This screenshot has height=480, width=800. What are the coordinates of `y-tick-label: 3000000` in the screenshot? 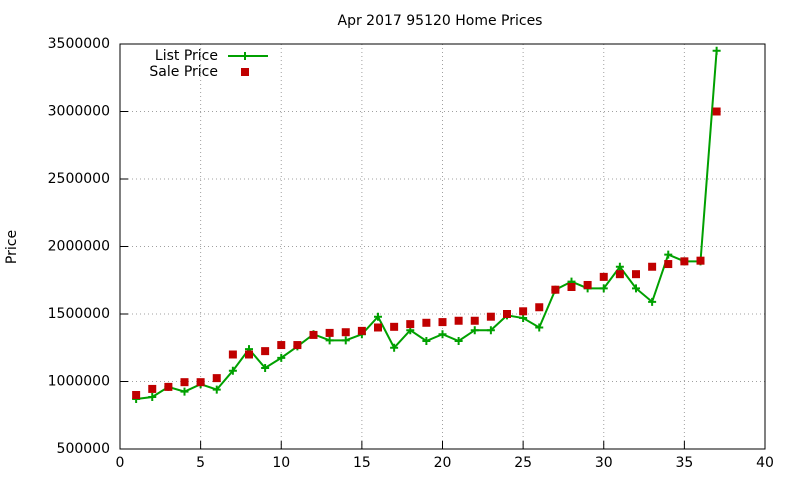 It's located at (79, 112).